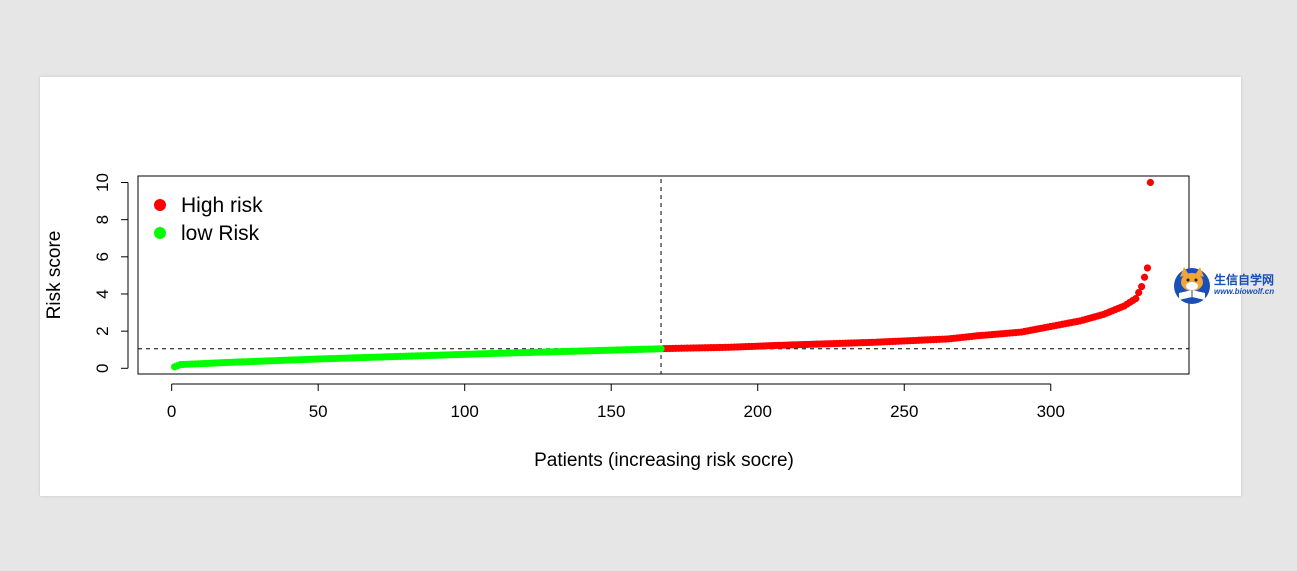 The height and width of the screenshot is (571, 1297). What do you see at coordinates (102, 368) in the screenshot?
I see `y-tick-label: 0` at bounding box center [102, 368].